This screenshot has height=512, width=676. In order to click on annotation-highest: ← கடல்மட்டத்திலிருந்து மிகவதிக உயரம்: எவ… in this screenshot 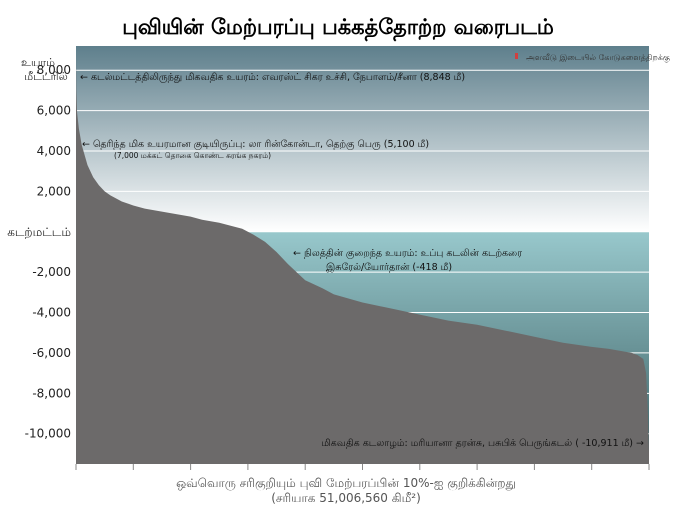, I will do `click(272, 77)`.